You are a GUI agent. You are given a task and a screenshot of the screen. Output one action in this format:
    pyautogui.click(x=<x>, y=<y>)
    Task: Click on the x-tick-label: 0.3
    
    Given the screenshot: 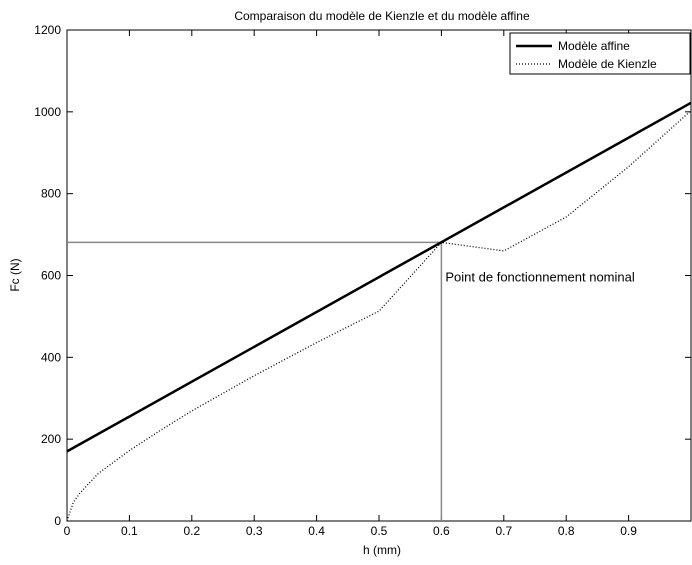 What is the action you would take?
    pyautogui.click(x=254, y=531)
    